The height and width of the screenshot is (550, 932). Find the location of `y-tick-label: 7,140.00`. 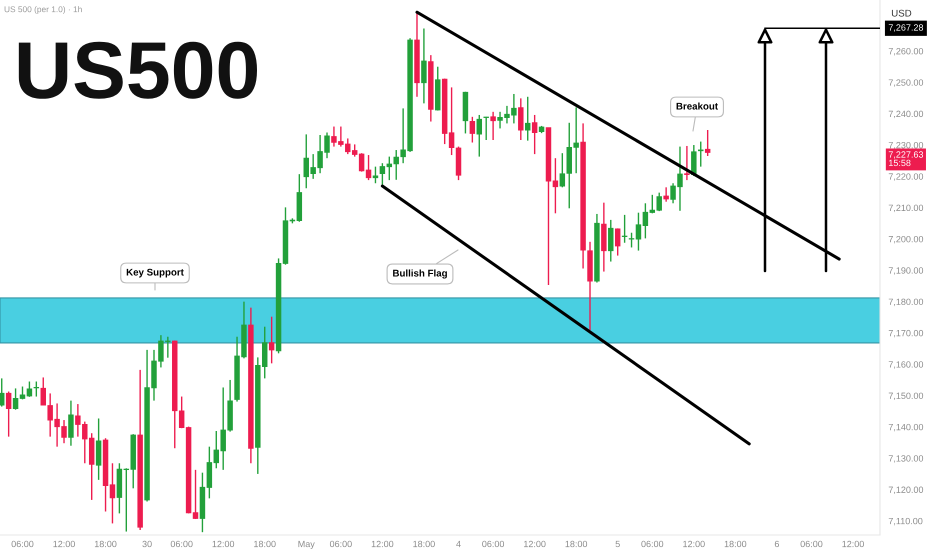

y-tick-label: 7,140.00 is located at coordinates (906, 428).